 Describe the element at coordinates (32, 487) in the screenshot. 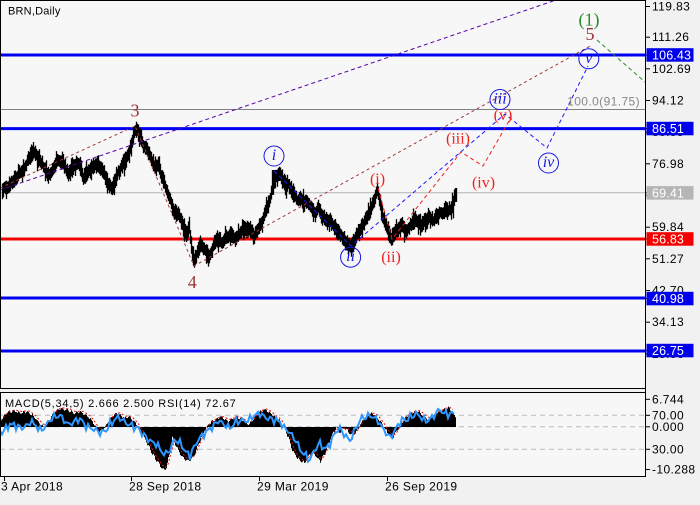

I see `svg-text: 3 Apr 2018` at that location.